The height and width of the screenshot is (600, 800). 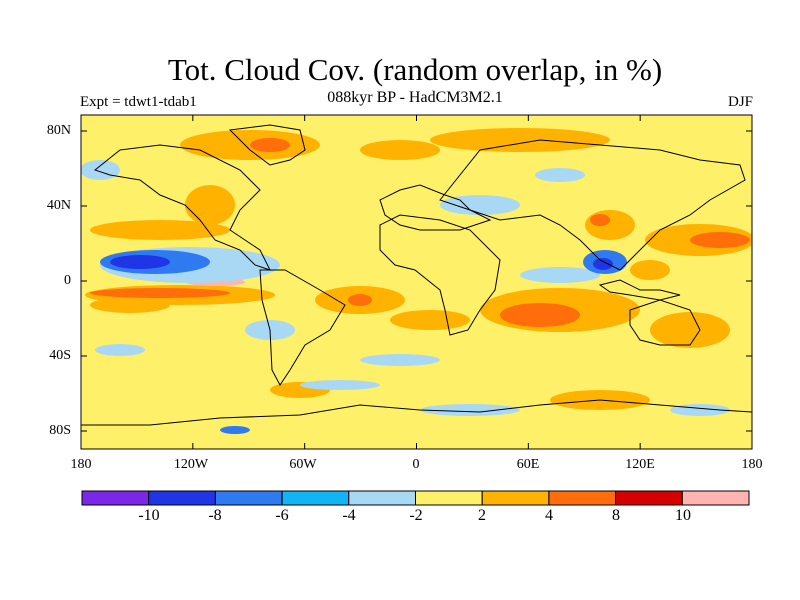 I want to click on y-tick-label: 80N, so click(x=58, y=130).